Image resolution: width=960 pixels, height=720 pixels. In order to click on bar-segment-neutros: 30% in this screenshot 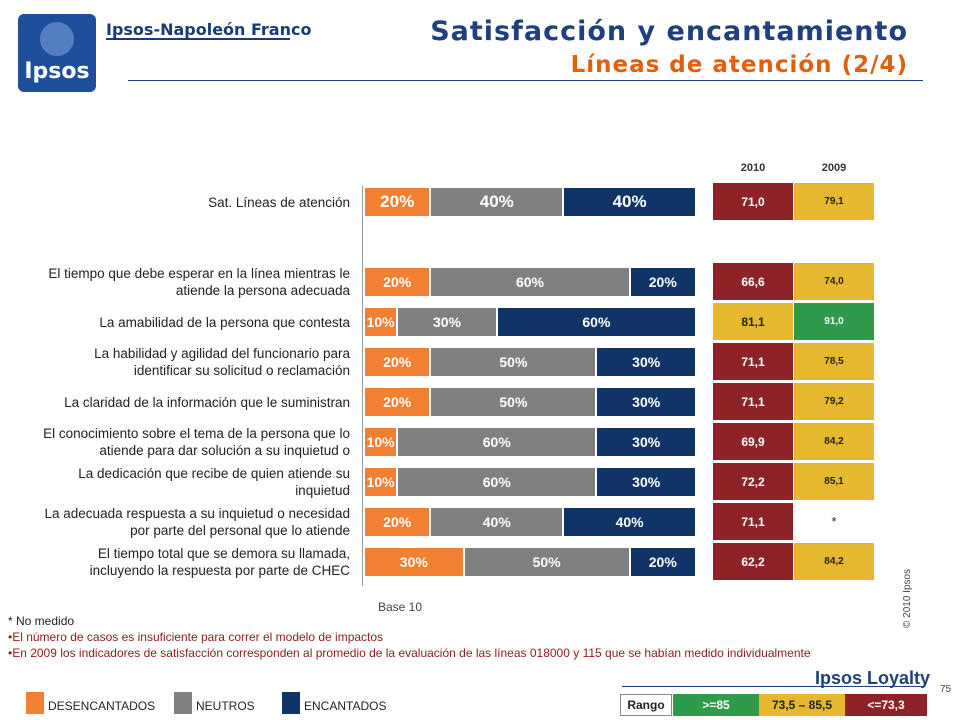, I will do `click(447, 322)`.